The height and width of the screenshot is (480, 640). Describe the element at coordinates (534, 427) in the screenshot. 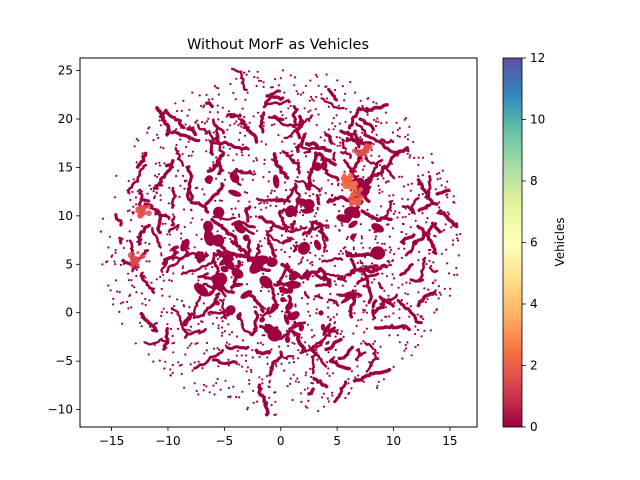

I see `colorbar-tick-label: 0` at that location.